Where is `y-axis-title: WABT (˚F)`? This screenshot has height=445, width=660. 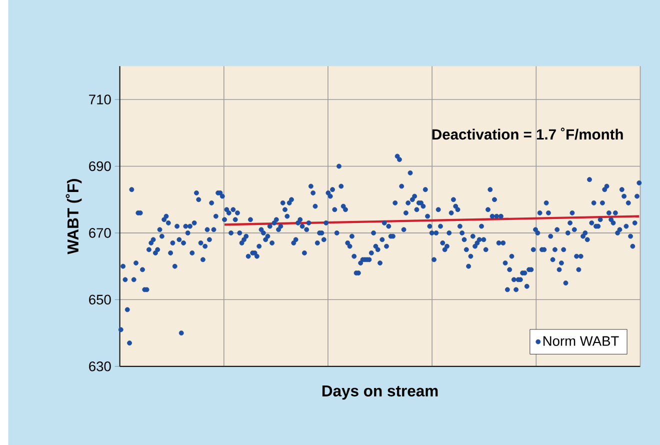 y-axis-title: WABT (˚F) is located at coordinates (74, 216).